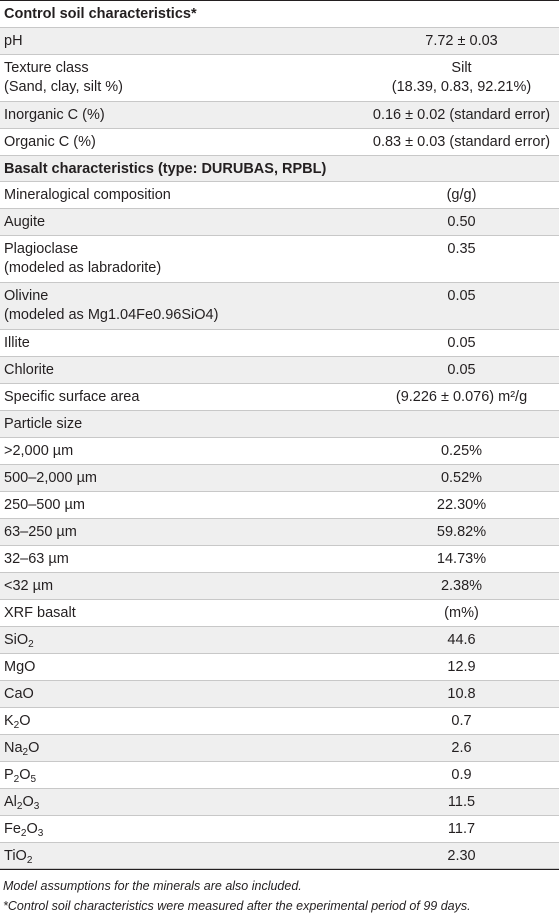 This screenshot has height=923, width=559. What do you see at coordinates (17, 722) in the screenshot?
I see `row-label-text: K2O` at bounding box center [17, 722].